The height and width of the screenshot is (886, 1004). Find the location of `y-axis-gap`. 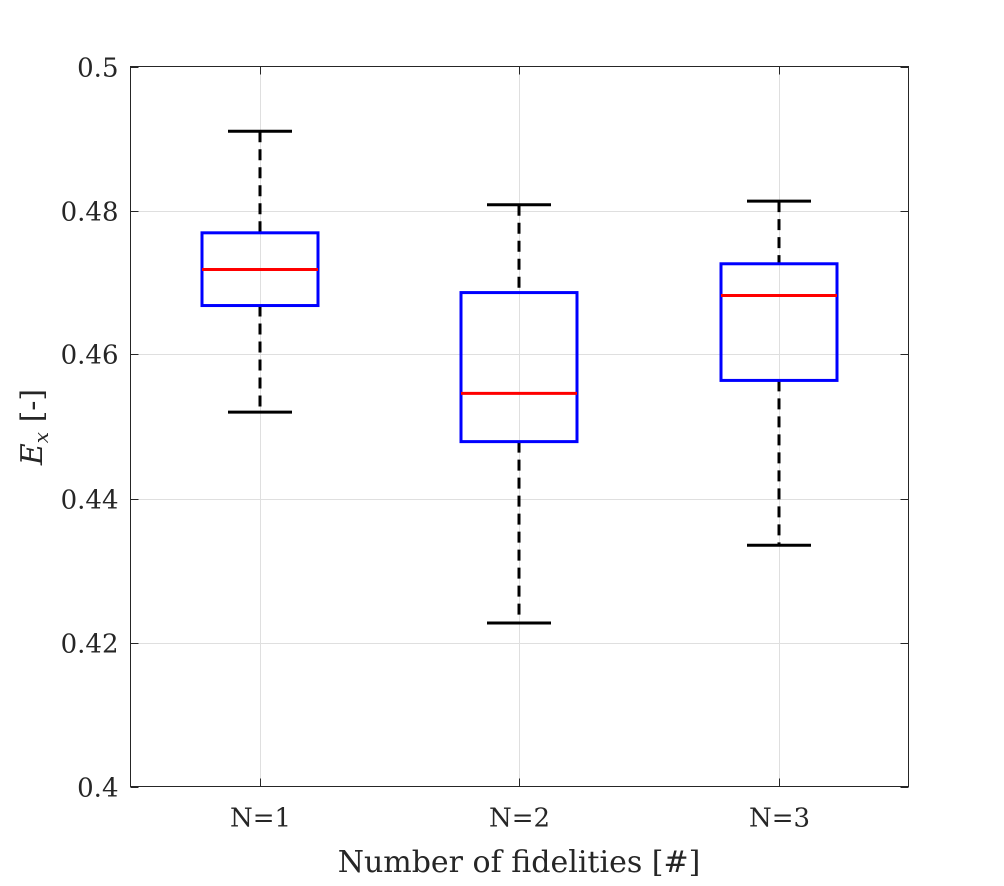

y-axis-gap is located at coordinates (32, 427).